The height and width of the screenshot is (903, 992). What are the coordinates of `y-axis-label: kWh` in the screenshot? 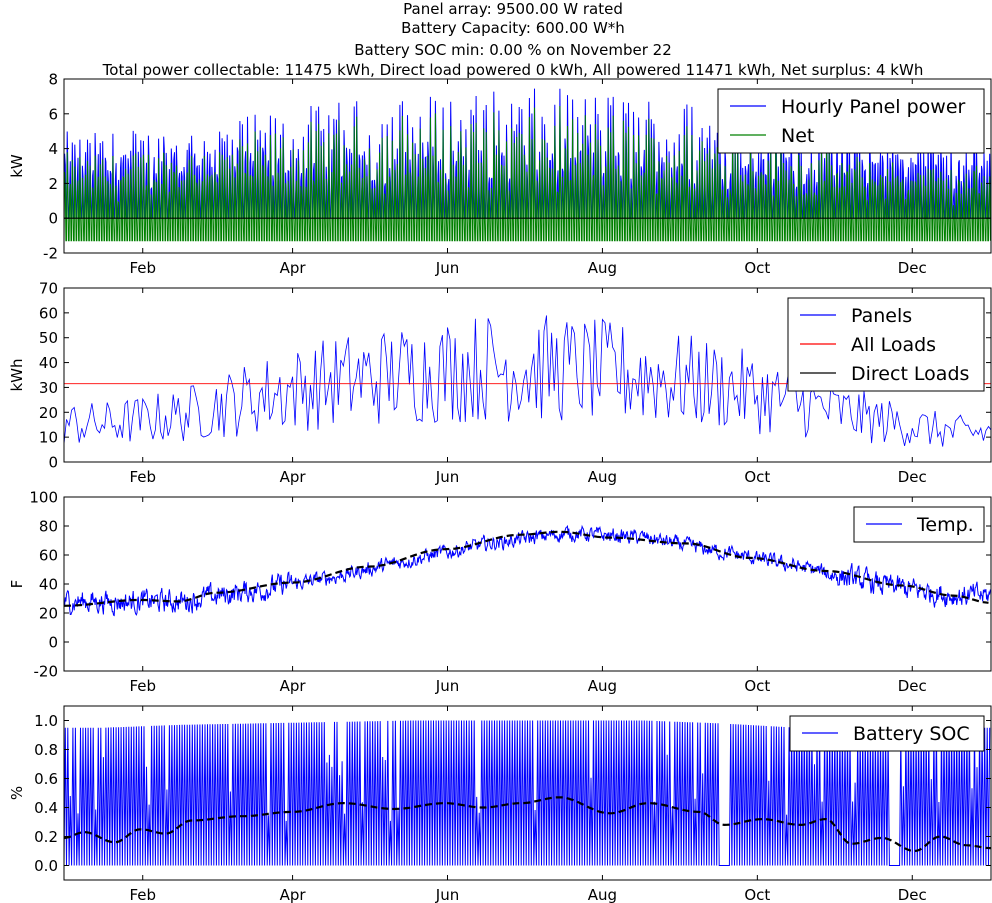 It's located at (17, 374).